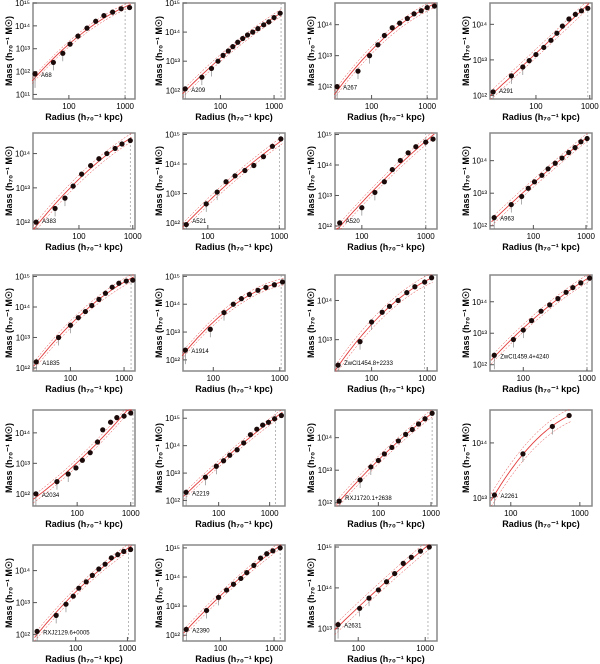 Image resolution: width=600 pixels, height=664 pixels. I want to click on fit-lower-bound, so click(385, 461).